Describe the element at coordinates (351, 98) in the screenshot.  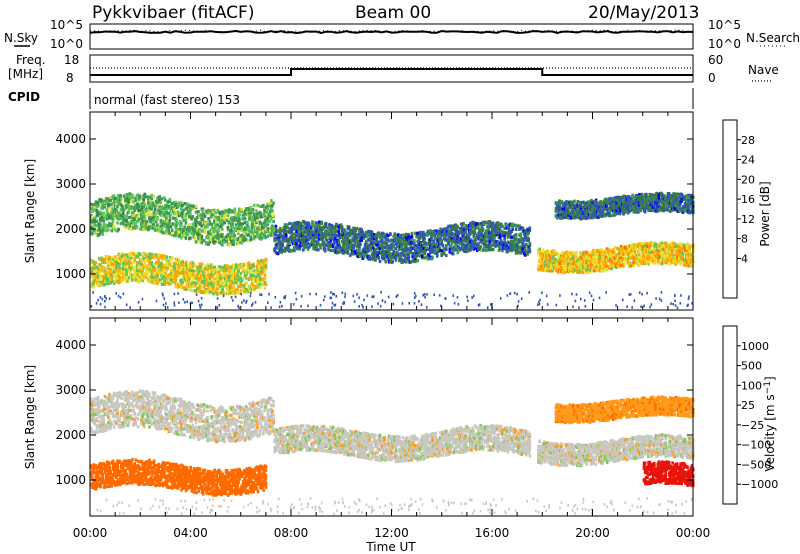
I see `cpid-row: CPID normal (fast stereo) 153` at that location.